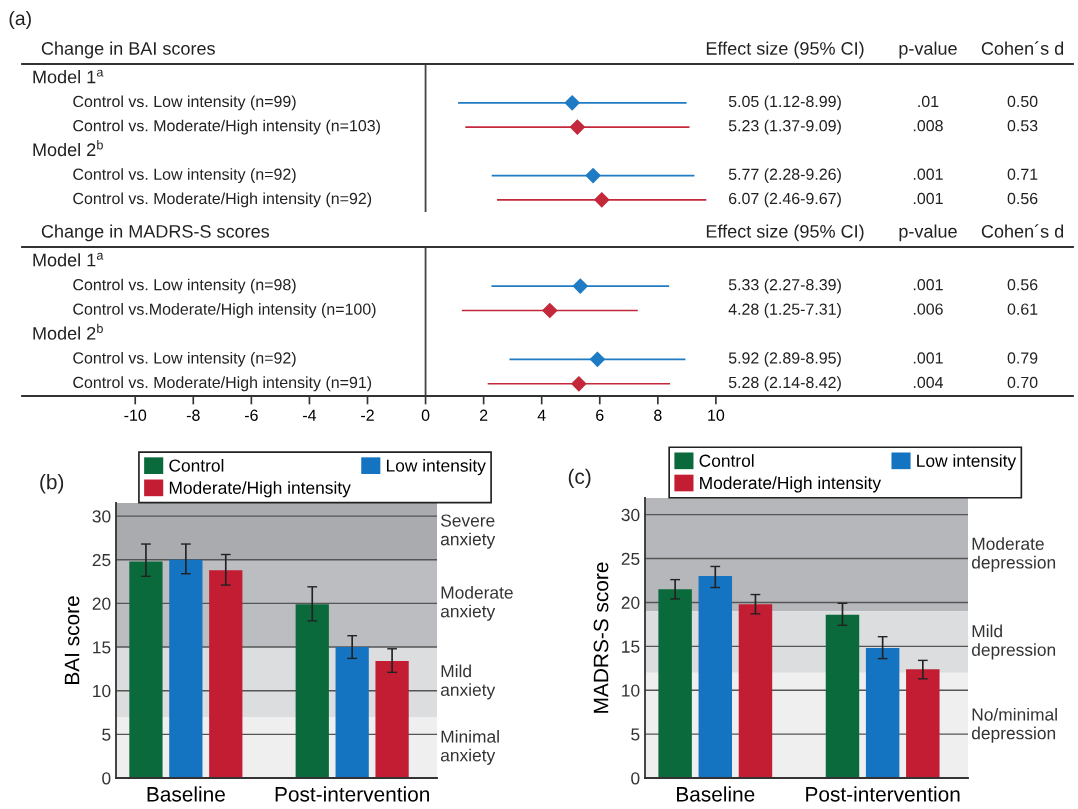 Image resolution: width=1078 pixels, height=809 pixels. What do you see at coordinates (928, 382) in the screenshot?
I see `annotation: .004` at bounding box center [928, 382].